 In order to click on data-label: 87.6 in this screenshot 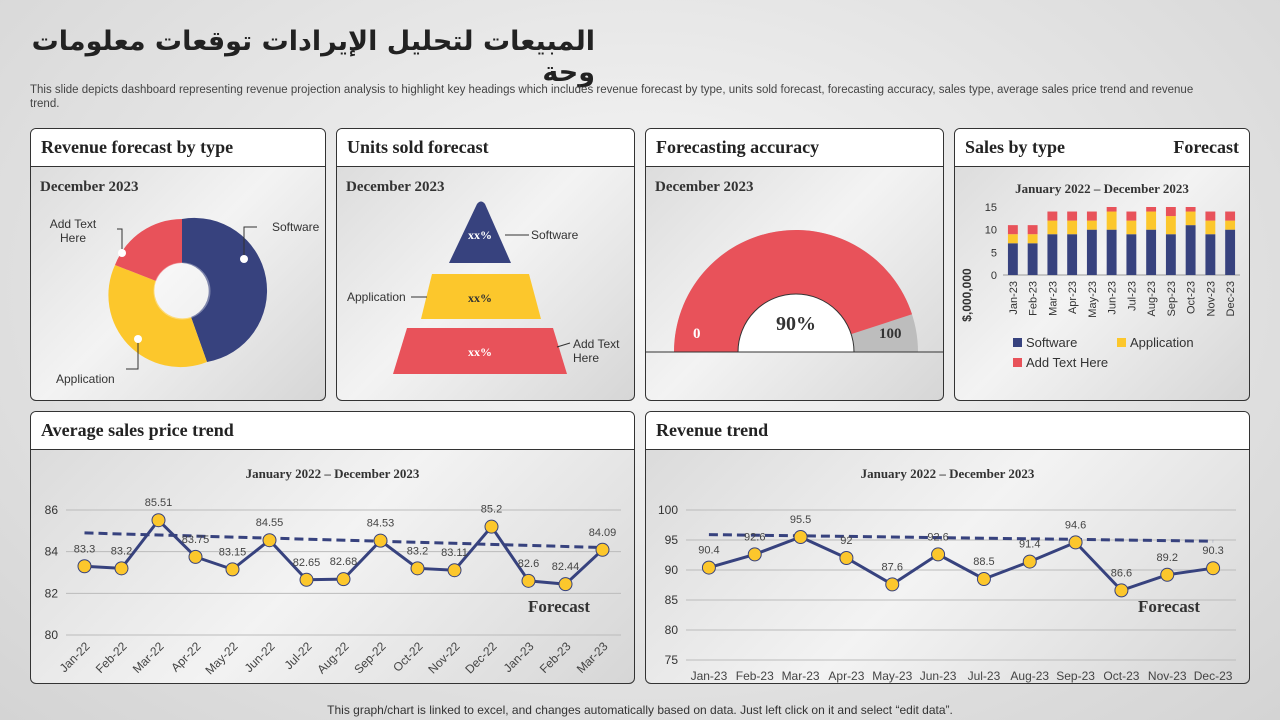, I will do `click(892, 567)`.